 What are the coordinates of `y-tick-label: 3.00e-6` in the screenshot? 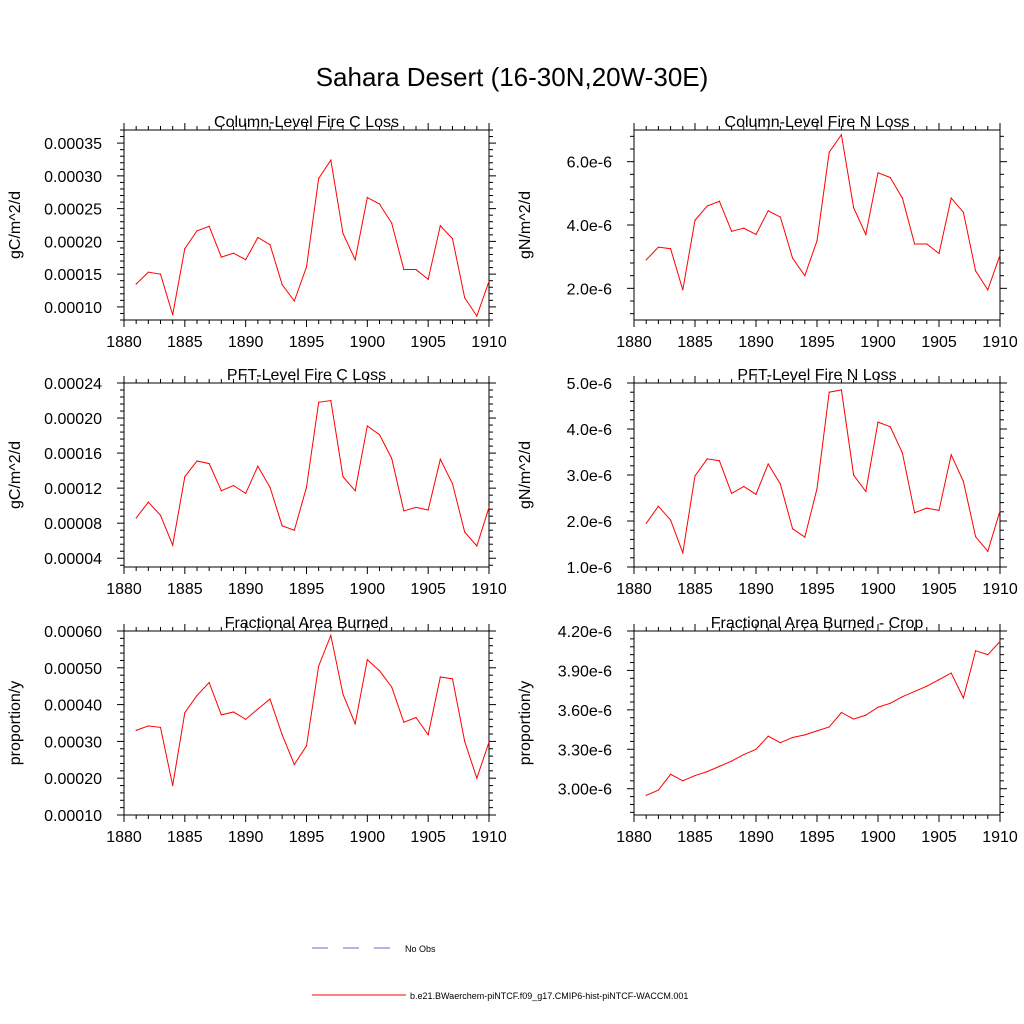 It's located at (585, 790).